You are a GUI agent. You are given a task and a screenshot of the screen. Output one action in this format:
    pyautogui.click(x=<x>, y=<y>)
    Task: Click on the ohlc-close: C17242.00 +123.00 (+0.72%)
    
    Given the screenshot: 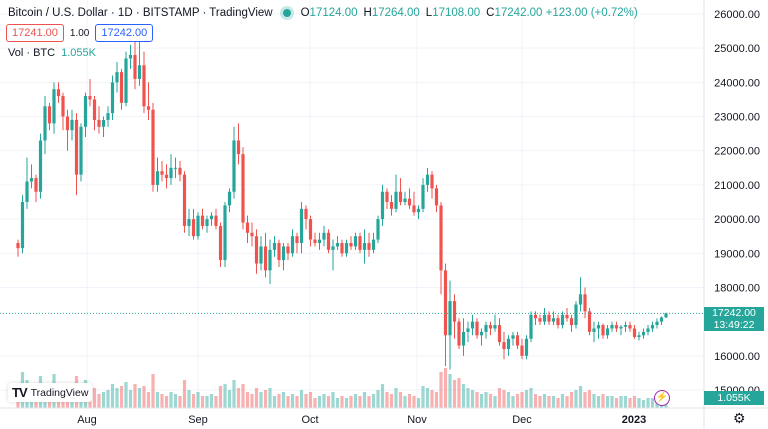 What is the action you would take?
    pyautogui.click(x=562, y=13)
    